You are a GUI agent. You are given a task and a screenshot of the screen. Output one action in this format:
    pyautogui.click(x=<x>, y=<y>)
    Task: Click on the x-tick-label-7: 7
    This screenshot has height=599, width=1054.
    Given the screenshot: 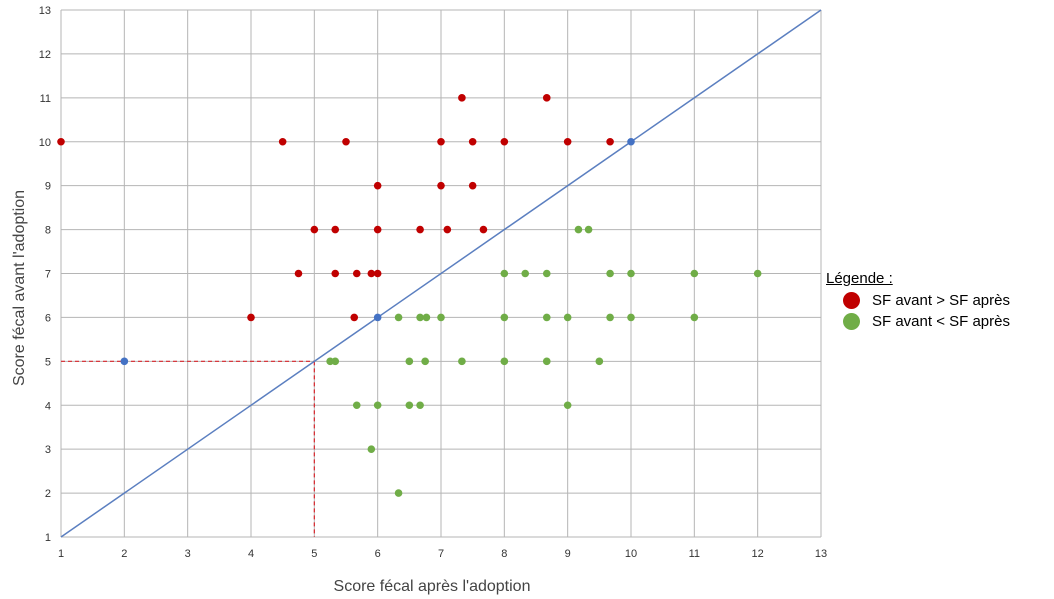 What is the action you would take?
    pyautogui.click(x=441, y=554)
    